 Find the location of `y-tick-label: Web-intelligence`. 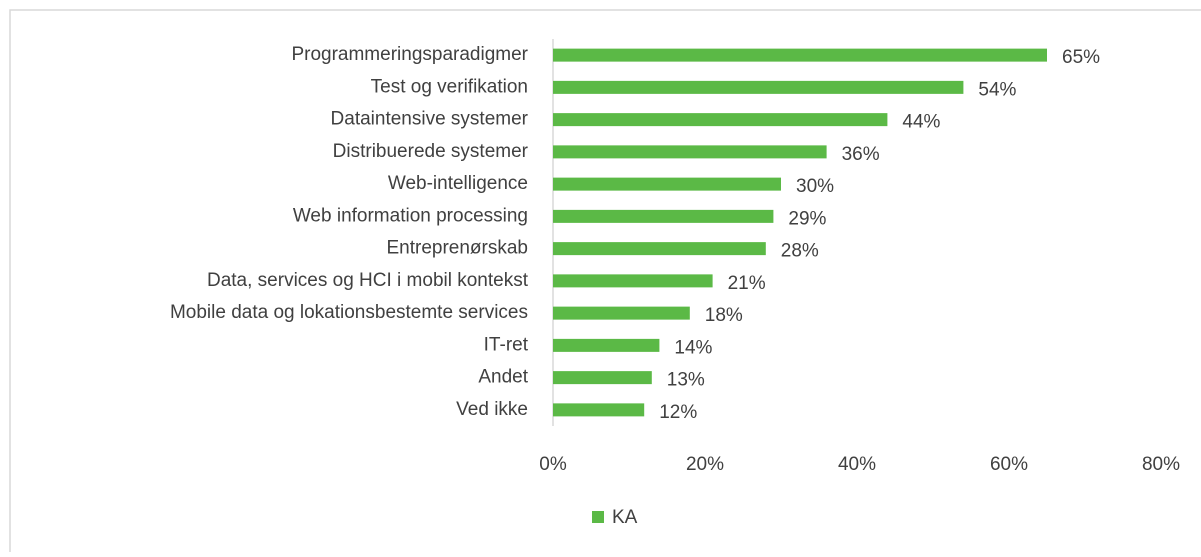

y-tick-label: Web-intelligence is located at coordinates (458, 183).